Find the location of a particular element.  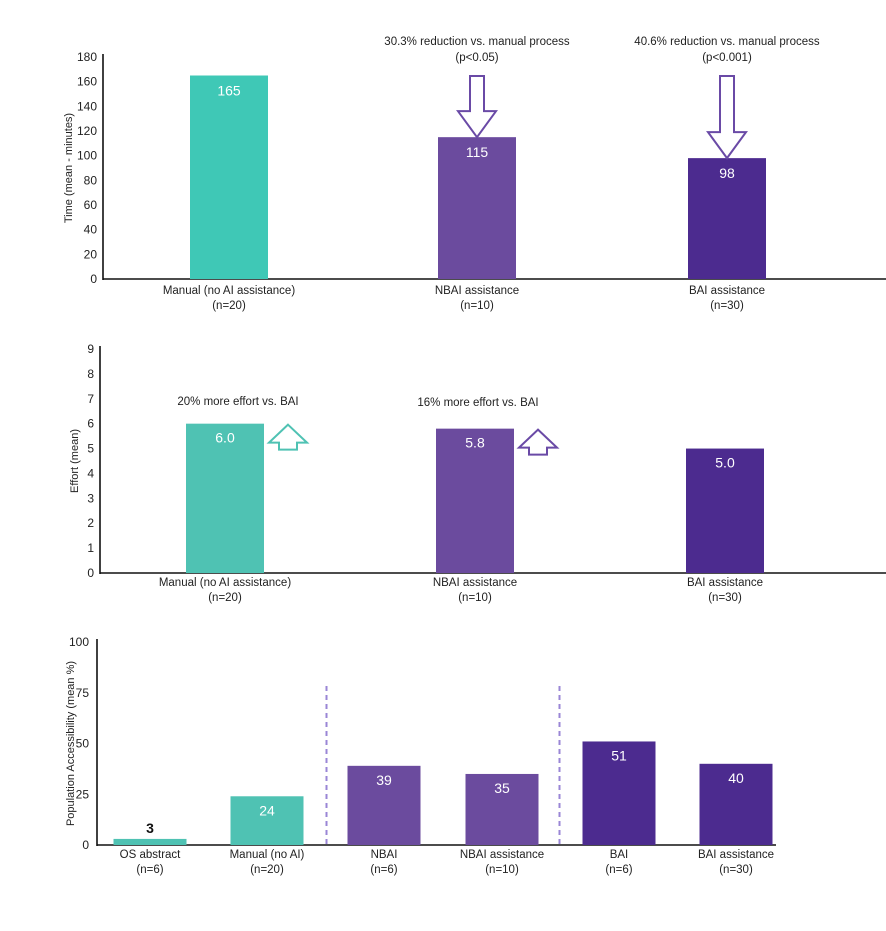

y-tick-label: 5 is located at coordinates (90, 449).